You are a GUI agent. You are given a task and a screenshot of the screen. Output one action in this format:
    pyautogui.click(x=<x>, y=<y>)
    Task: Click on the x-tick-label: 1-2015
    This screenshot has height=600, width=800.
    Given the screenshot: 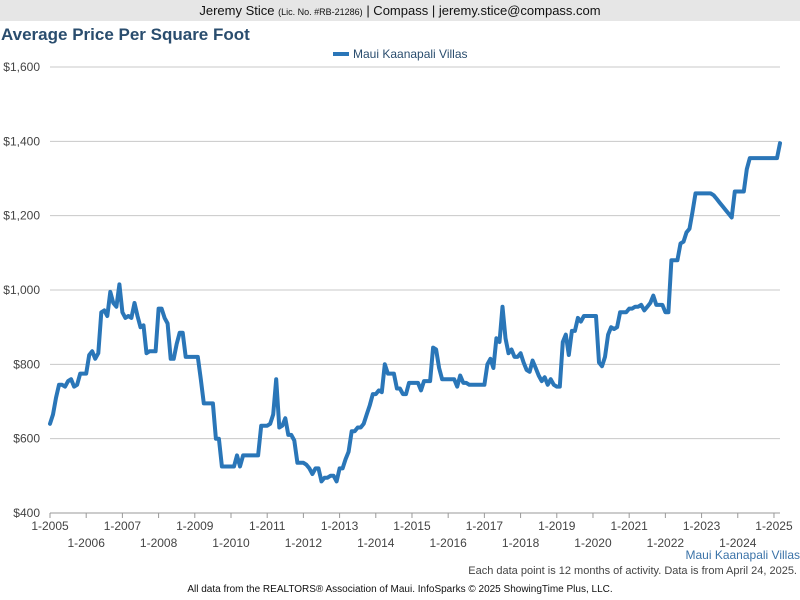 What is the action you would take?
    pyautogui.click(x=412, y=526)
    